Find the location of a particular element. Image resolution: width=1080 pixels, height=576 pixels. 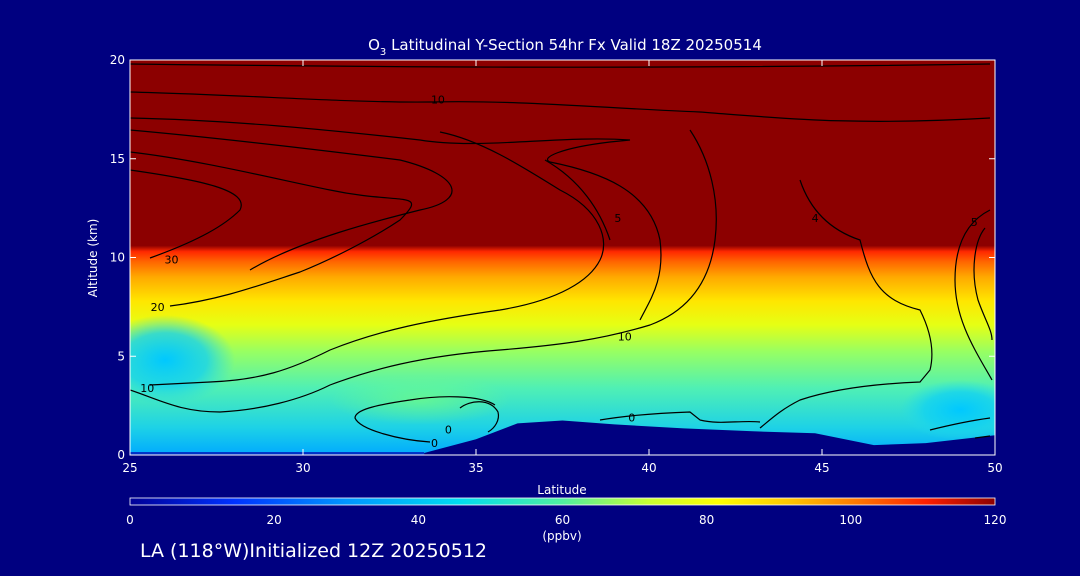

y-tick-label: 0 is located at coordinates (121, 455).